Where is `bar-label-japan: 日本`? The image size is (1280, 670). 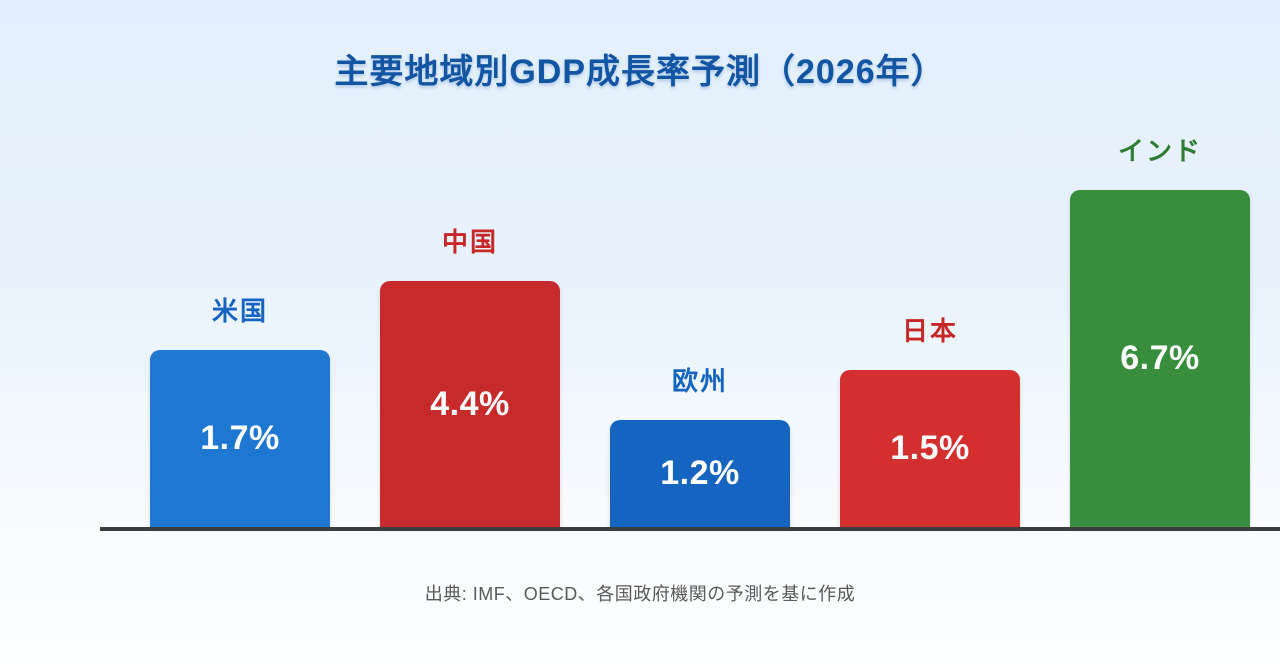
bar-label-japan: 日本 is located at coordinates (929, 331).